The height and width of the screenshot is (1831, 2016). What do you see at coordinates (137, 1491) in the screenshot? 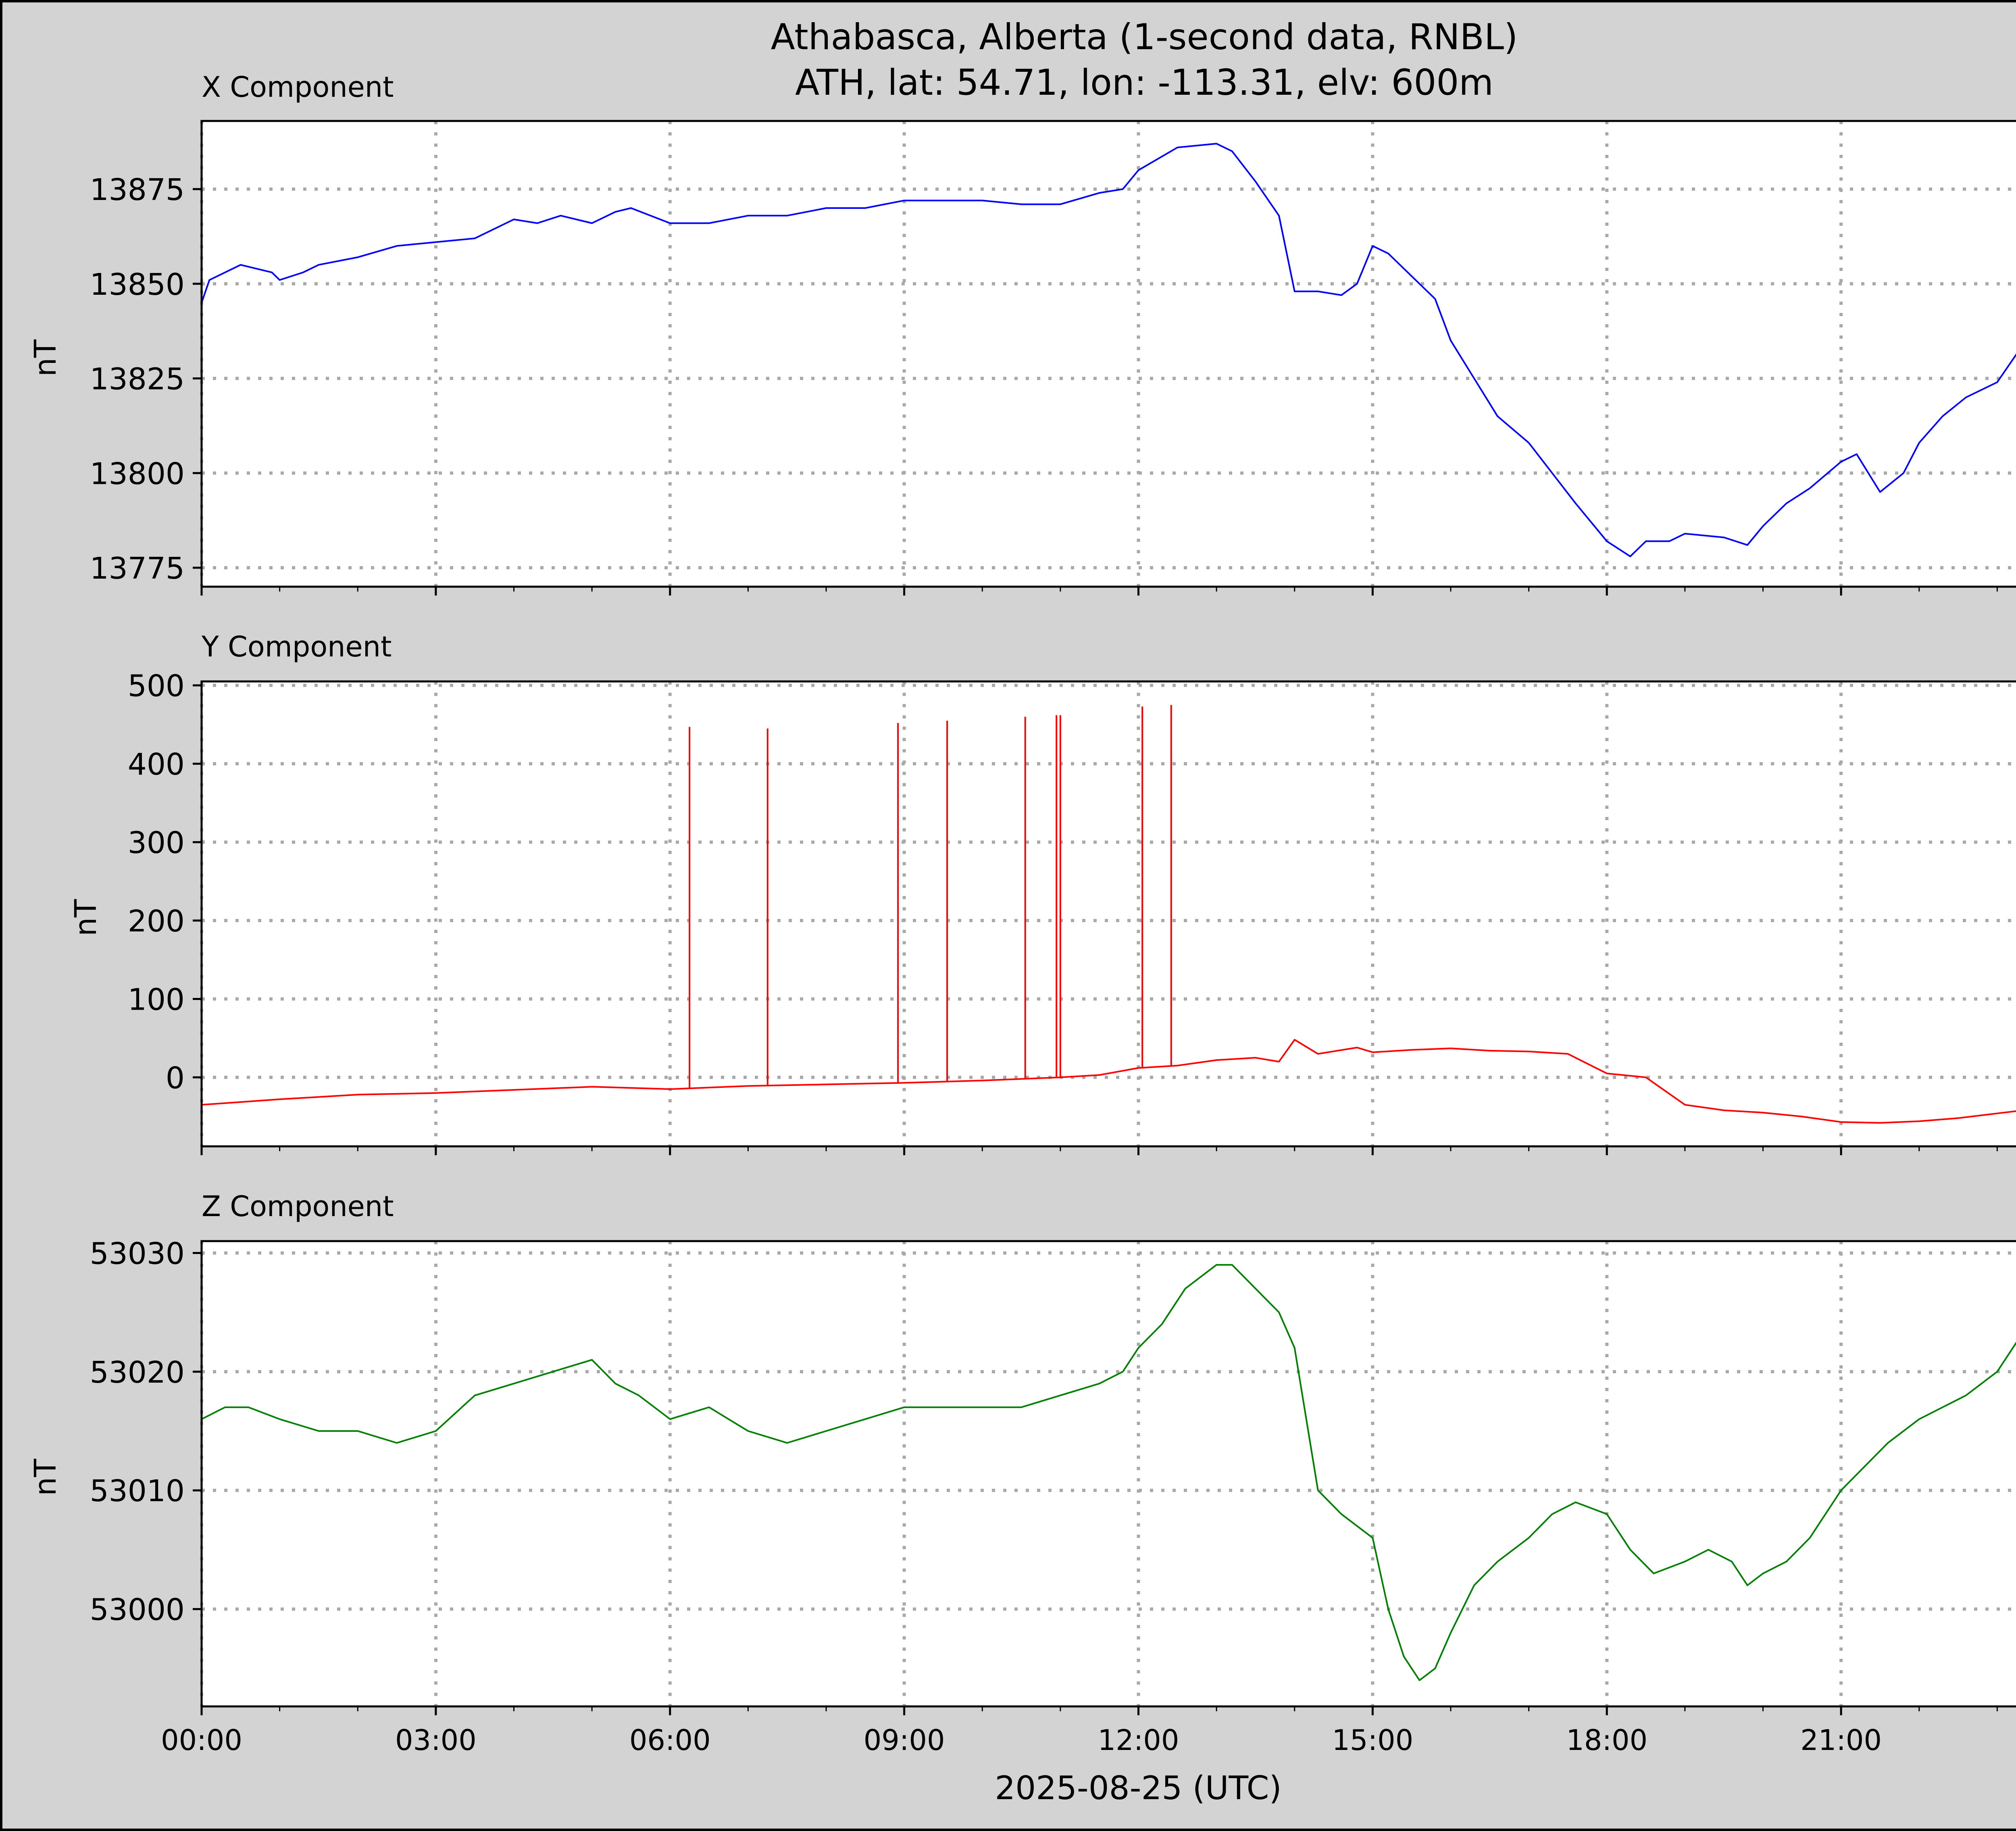
I see `y-tick-label: 53010` at bounding box center [137, 1491].